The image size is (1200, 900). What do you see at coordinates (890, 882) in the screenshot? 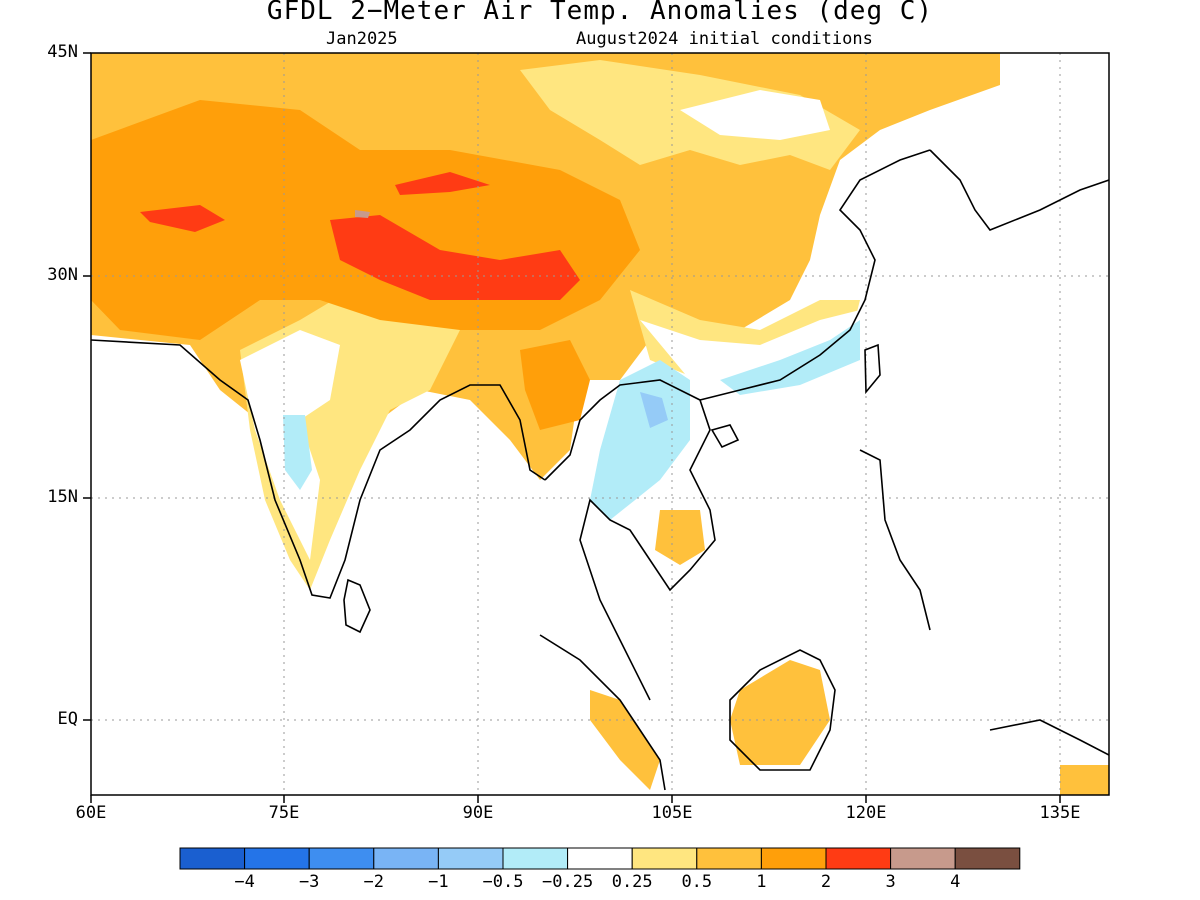
I see `colorbar-label: 3` at bounding box center [890, 882].